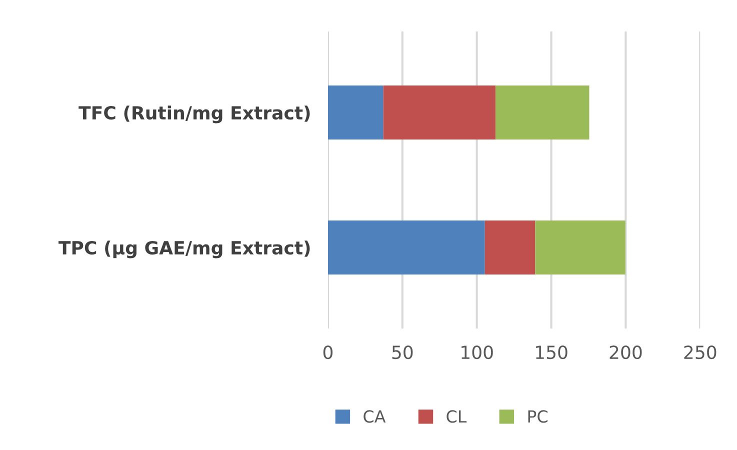 The width and height of the screenshot is (737, 450). I want to click on x-tick-label: 100, so click(477, 352).